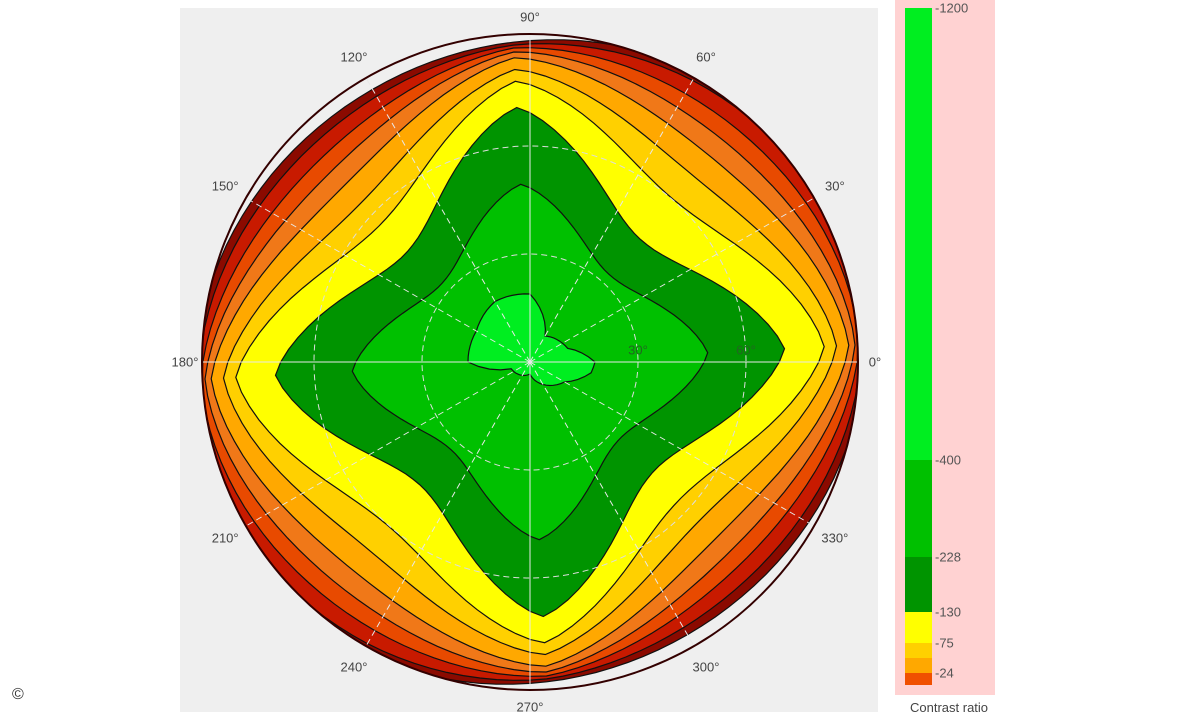  Describe the element at coordinates (638, 350) in the screenshot. I see `radial-tick-label: 30°` at that location.